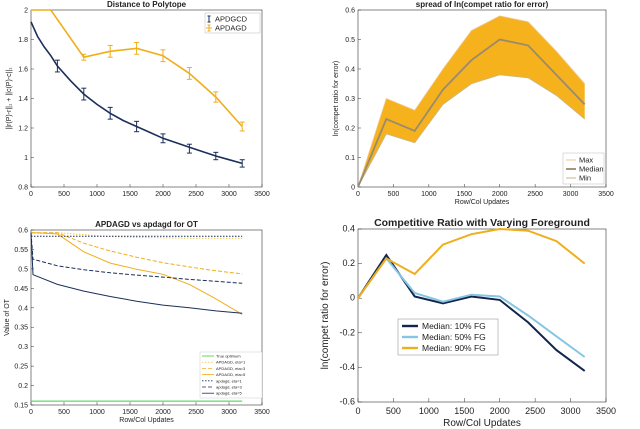  I want to click on series-line-apdgcd, so click(136, 93).